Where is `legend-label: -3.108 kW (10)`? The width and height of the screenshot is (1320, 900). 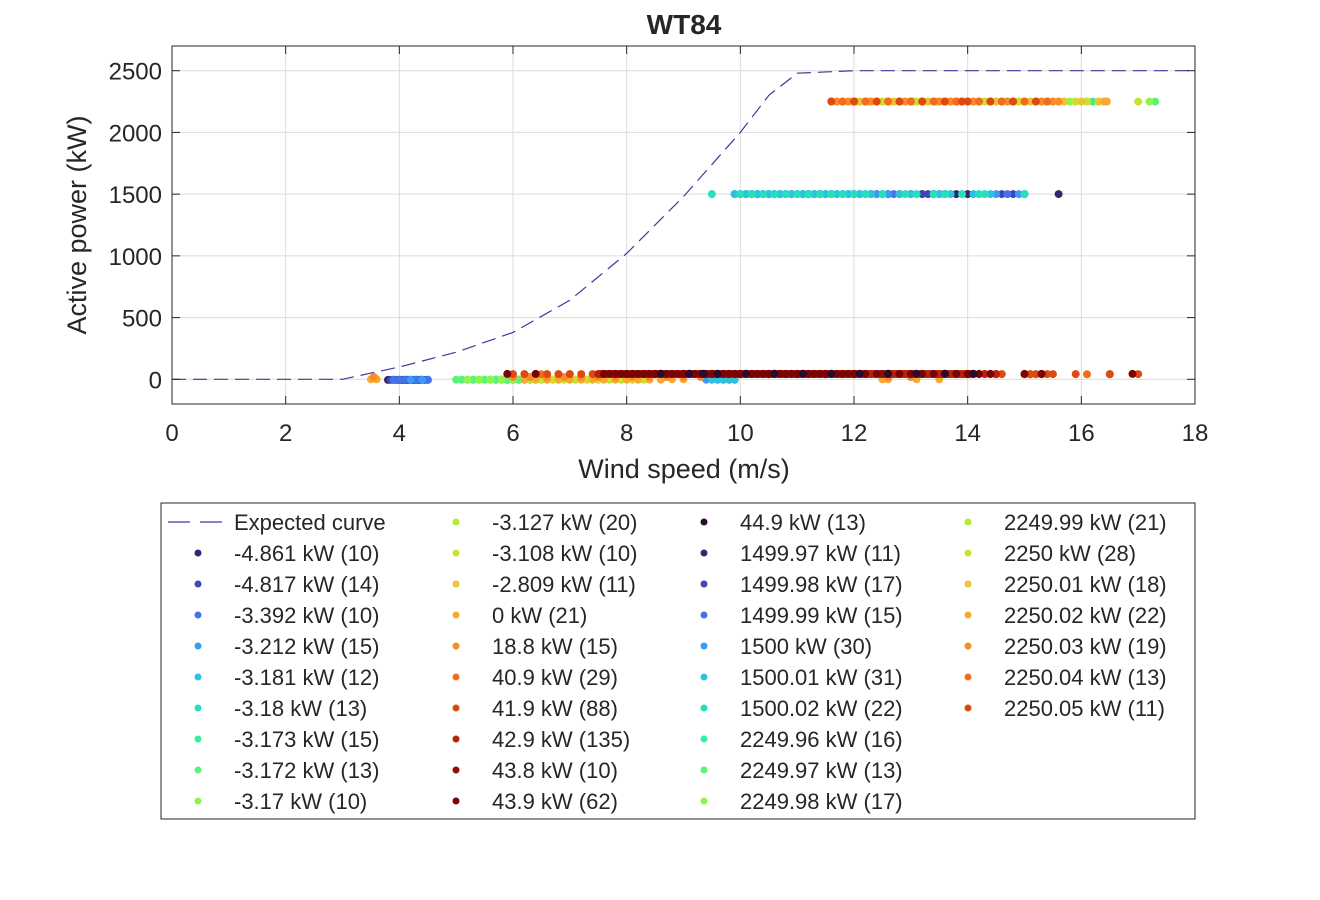 legend-label: -3.108 kW (10) is located at coordinates (565, 553).